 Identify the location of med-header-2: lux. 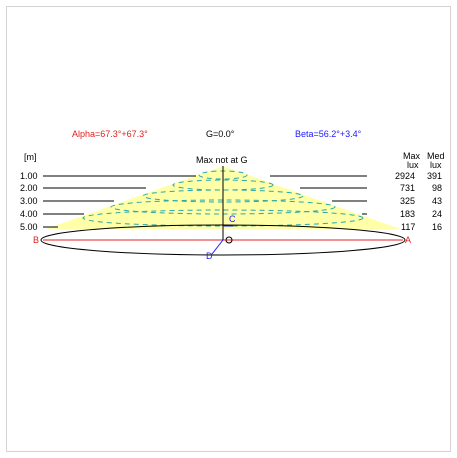
(436, 165).